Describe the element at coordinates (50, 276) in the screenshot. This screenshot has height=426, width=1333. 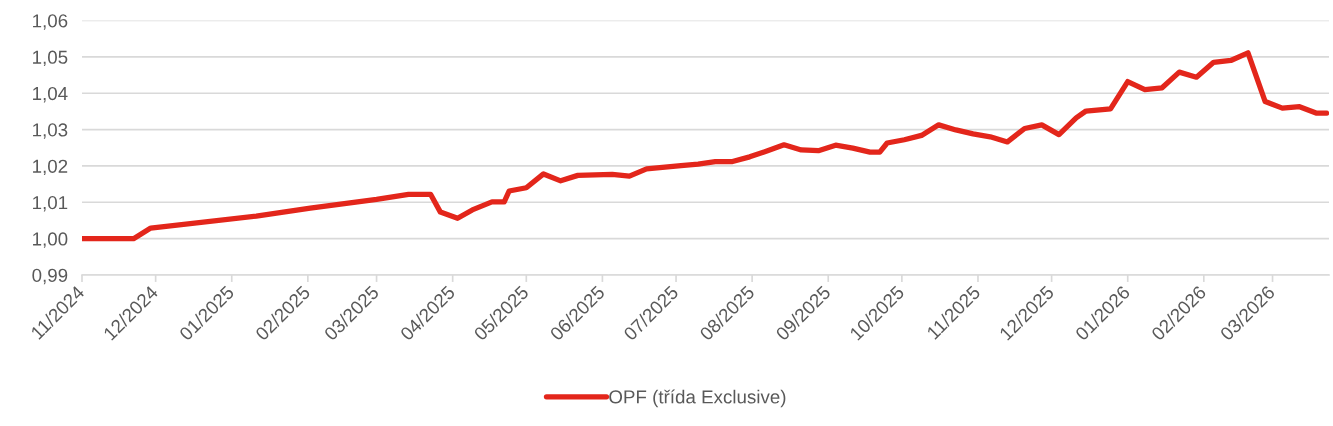
I see `y-tick-label: 0,99` at that location.